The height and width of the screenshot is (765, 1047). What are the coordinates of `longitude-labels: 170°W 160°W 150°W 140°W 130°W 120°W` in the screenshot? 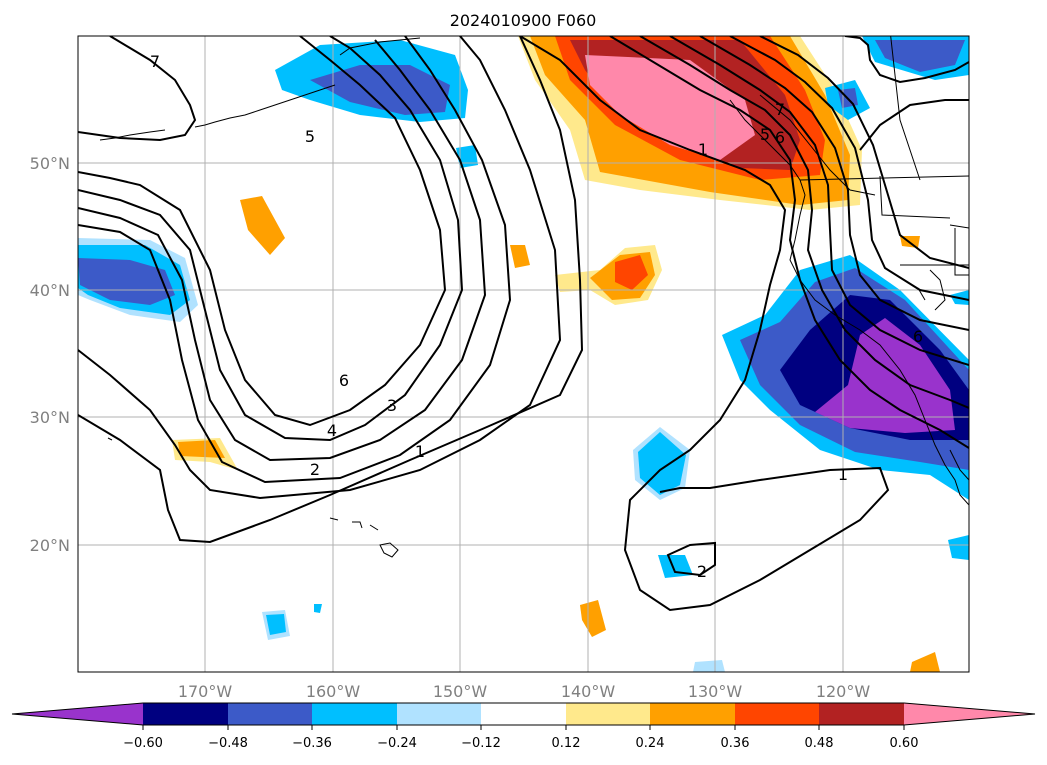 It's located at (524, 691).